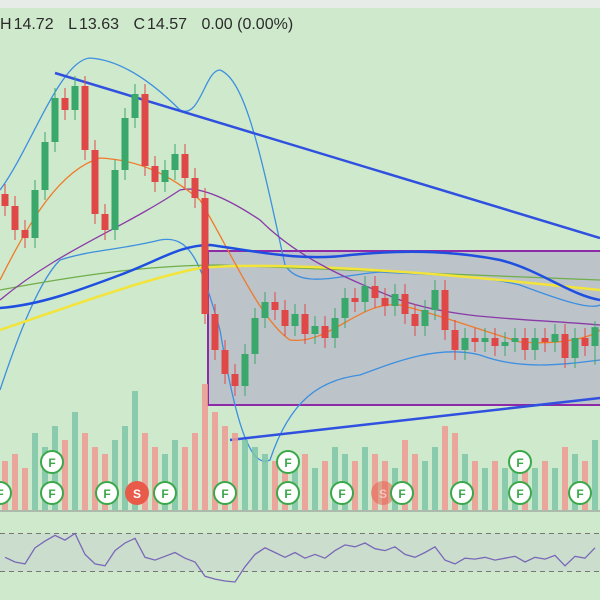 The image size is (600, 600). I want to click on change: 0.00 (0.00%), so click(247, 24).